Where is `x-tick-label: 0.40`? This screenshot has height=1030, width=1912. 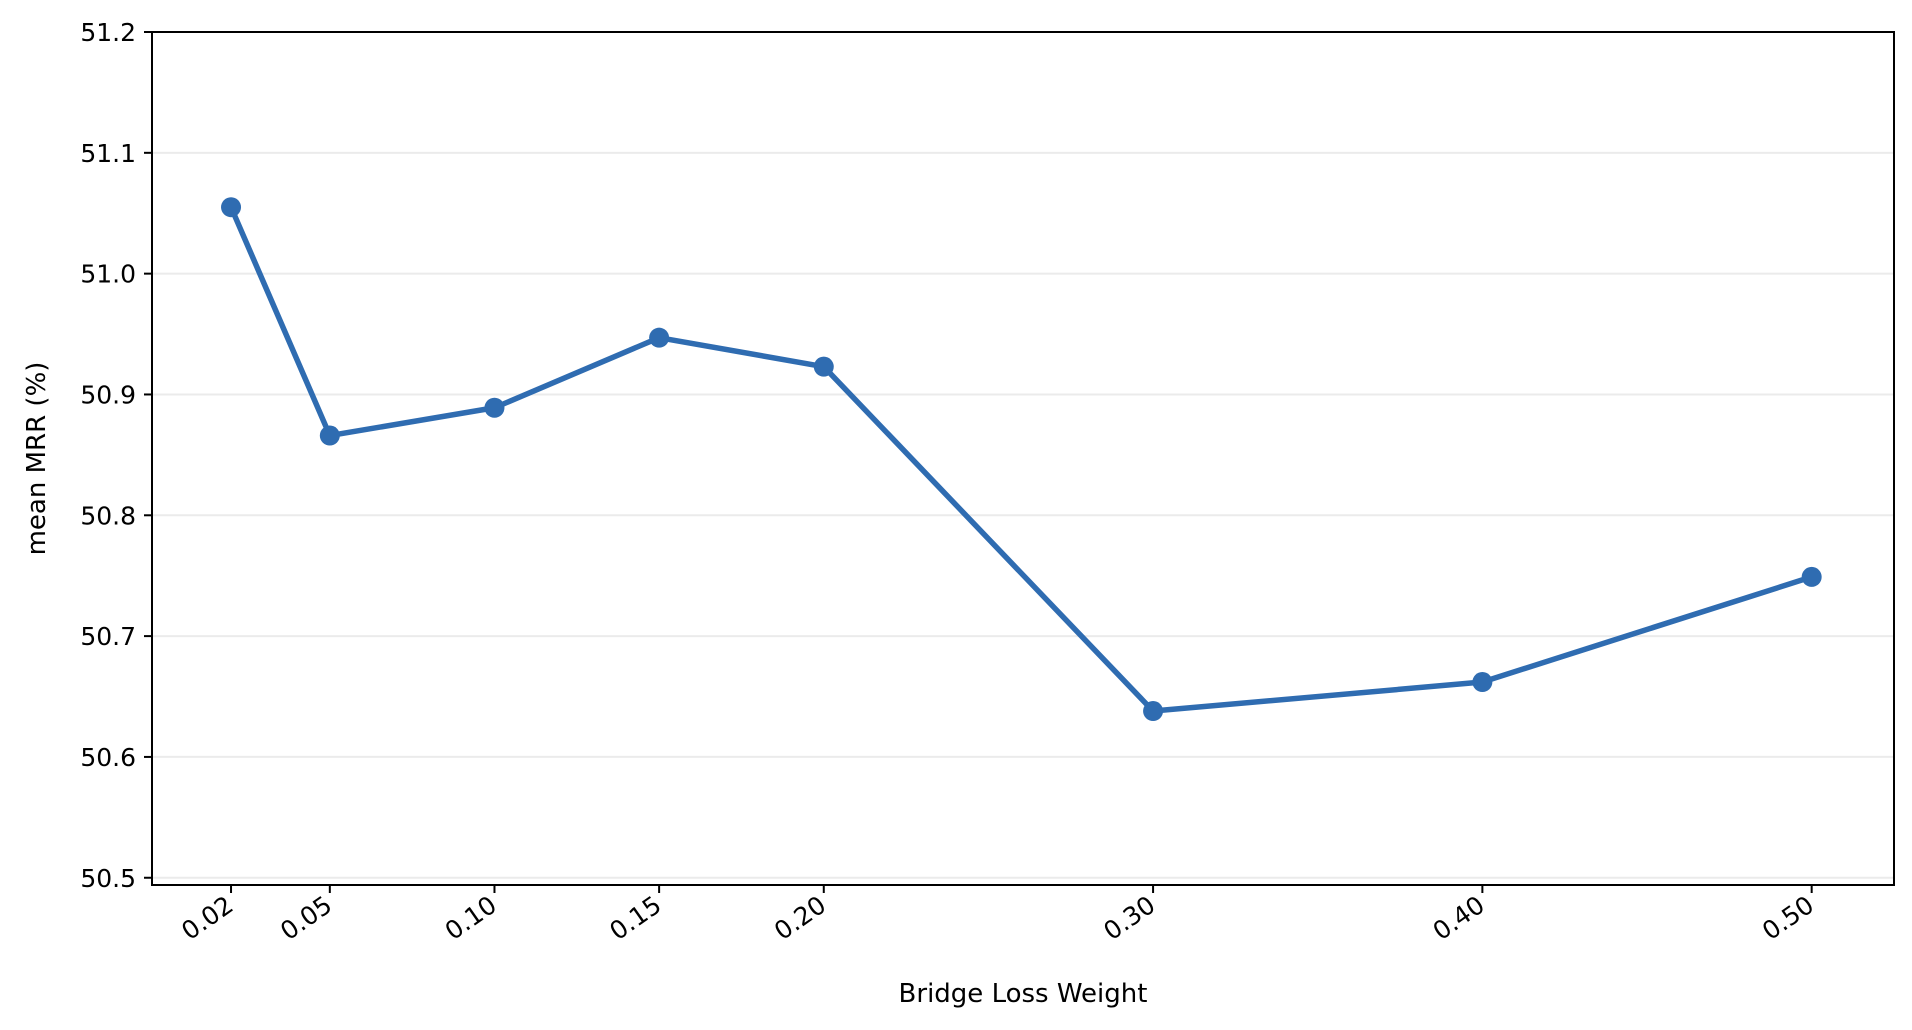
x-tick-label: 0.40 is located at coordinates (1459, 918).